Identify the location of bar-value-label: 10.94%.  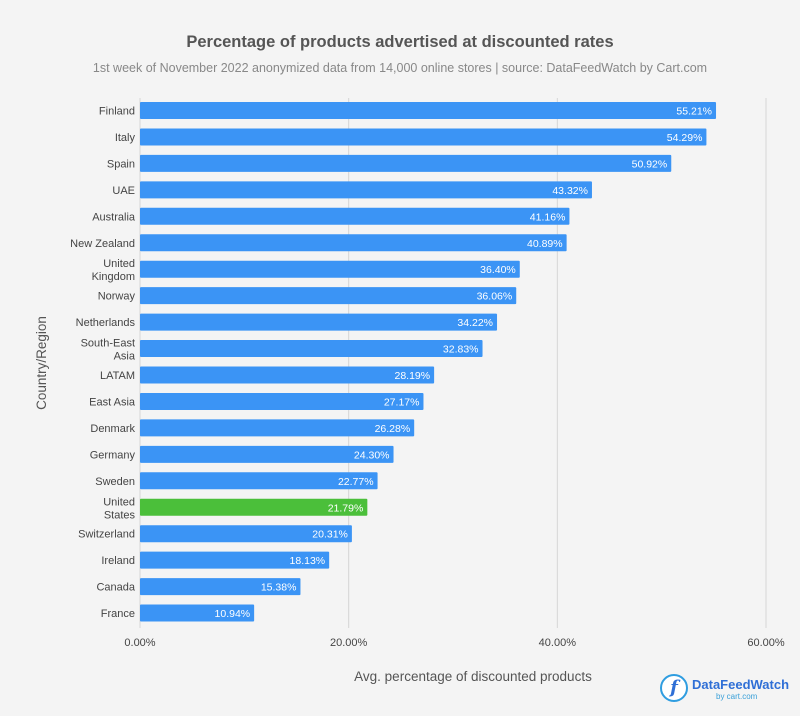
(233, 614).